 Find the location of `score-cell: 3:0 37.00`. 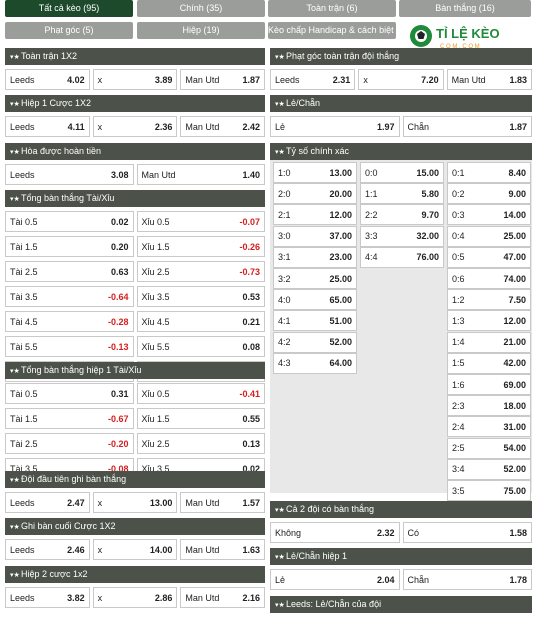

score-cell: 3:0 37.00 is located at coordinates (315, 236).